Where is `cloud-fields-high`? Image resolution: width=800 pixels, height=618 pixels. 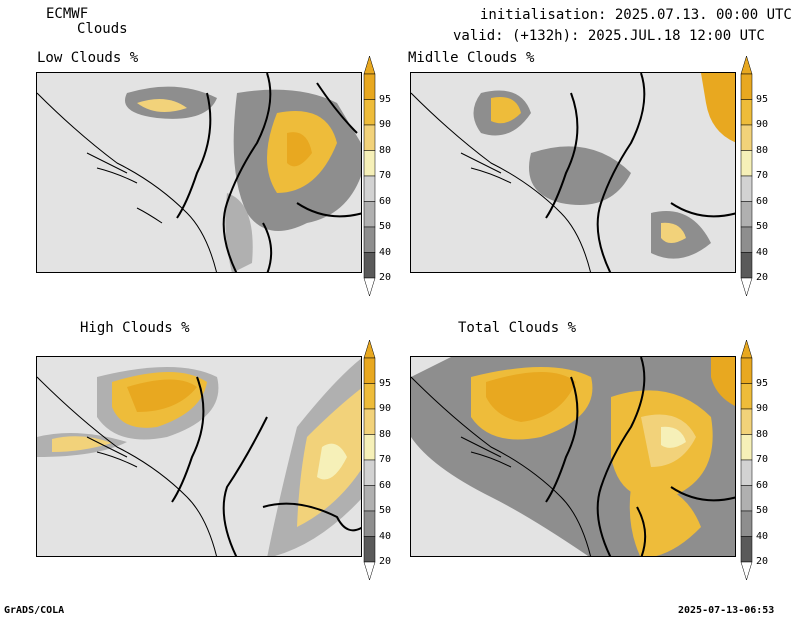
cloud-fields-high is located at coordinates (199, 457).